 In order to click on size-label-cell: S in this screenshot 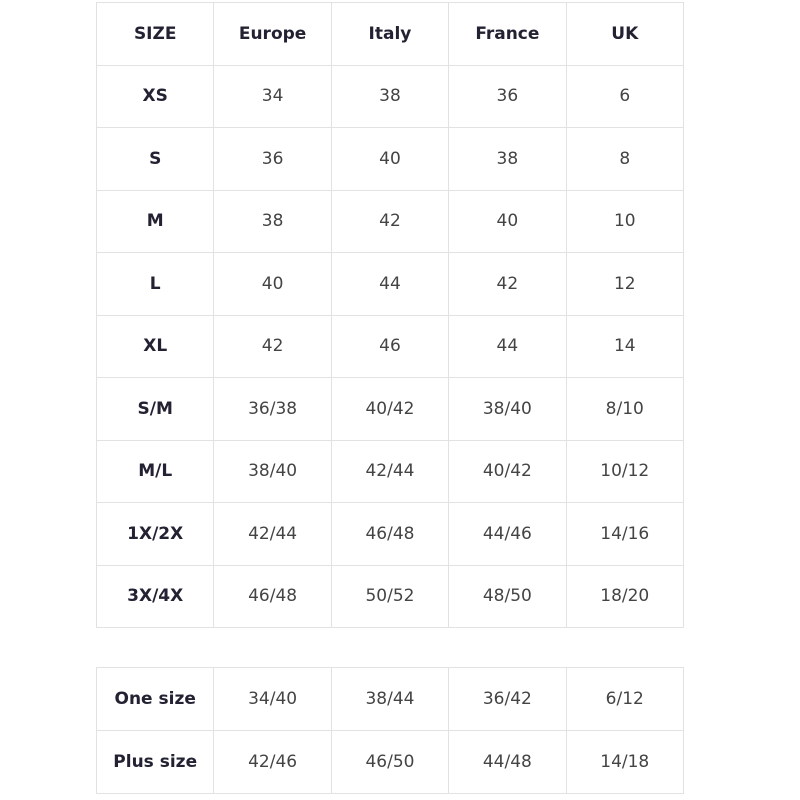, I will do `click(155, 159)`.